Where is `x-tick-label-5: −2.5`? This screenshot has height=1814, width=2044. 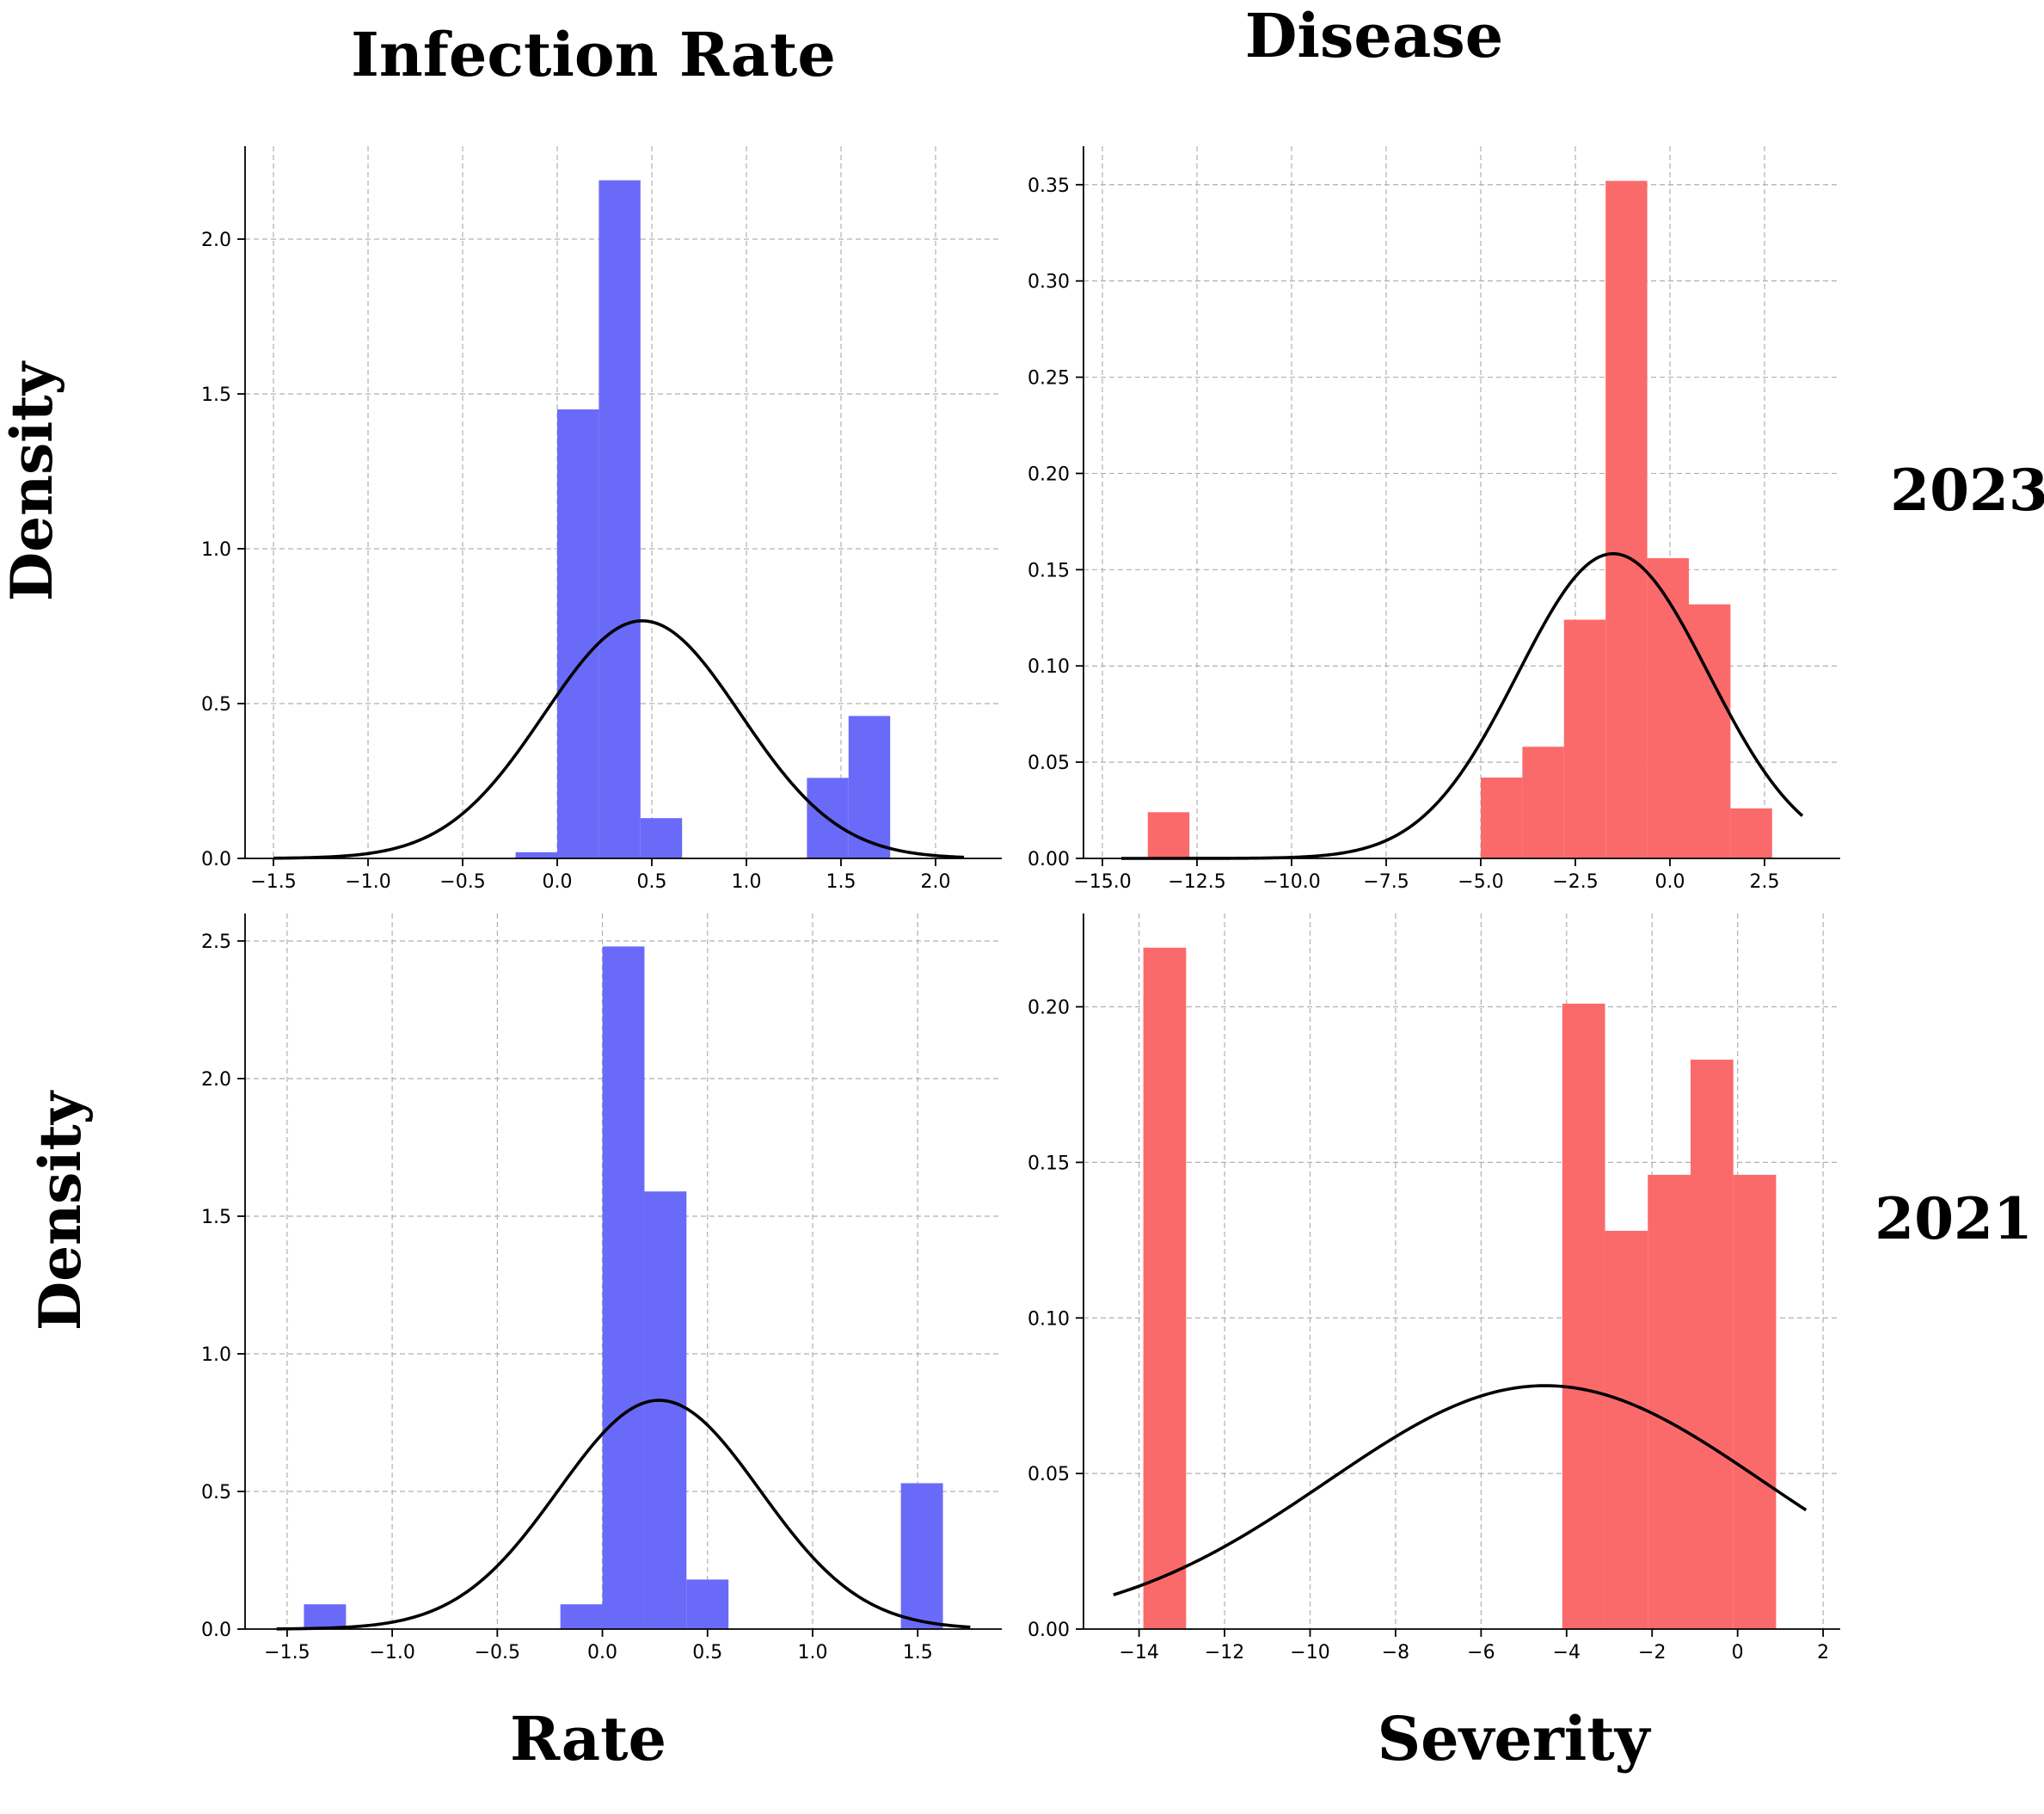 x-tick-label-5: −2.5 is located at coordinates (1575, 882).